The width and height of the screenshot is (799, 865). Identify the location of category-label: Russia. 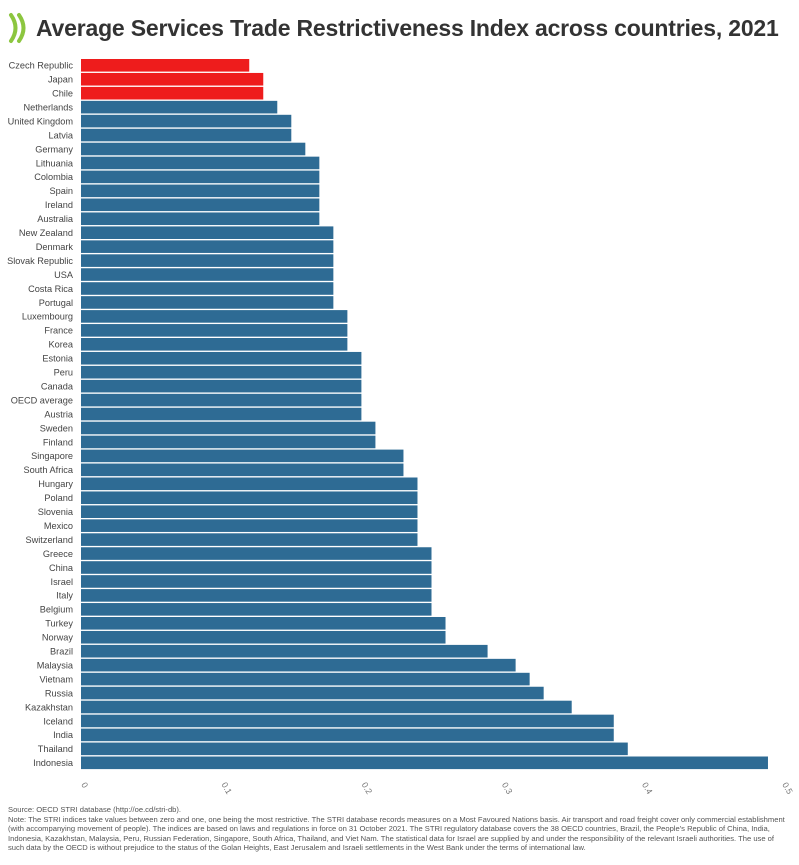
(59, 693).